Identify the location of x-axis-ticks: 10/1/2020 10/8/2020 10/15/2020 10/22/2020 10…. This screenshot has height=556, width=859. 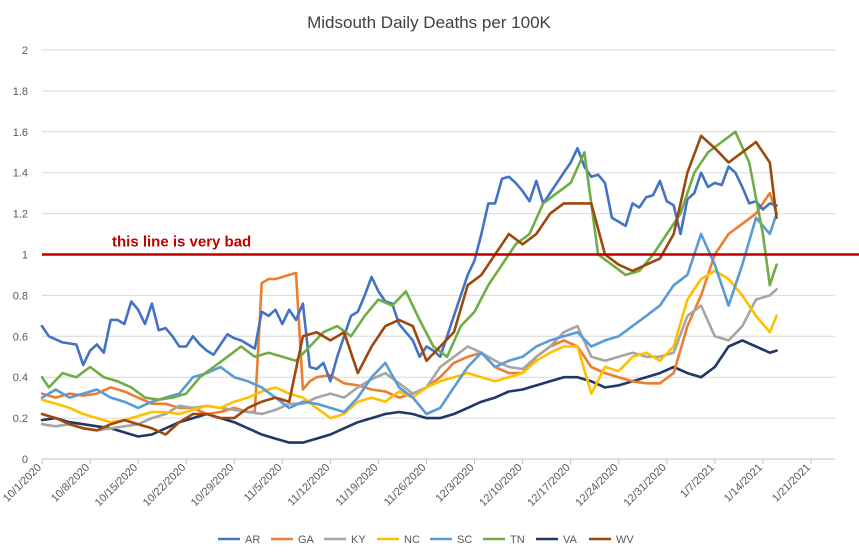
(407, 485).